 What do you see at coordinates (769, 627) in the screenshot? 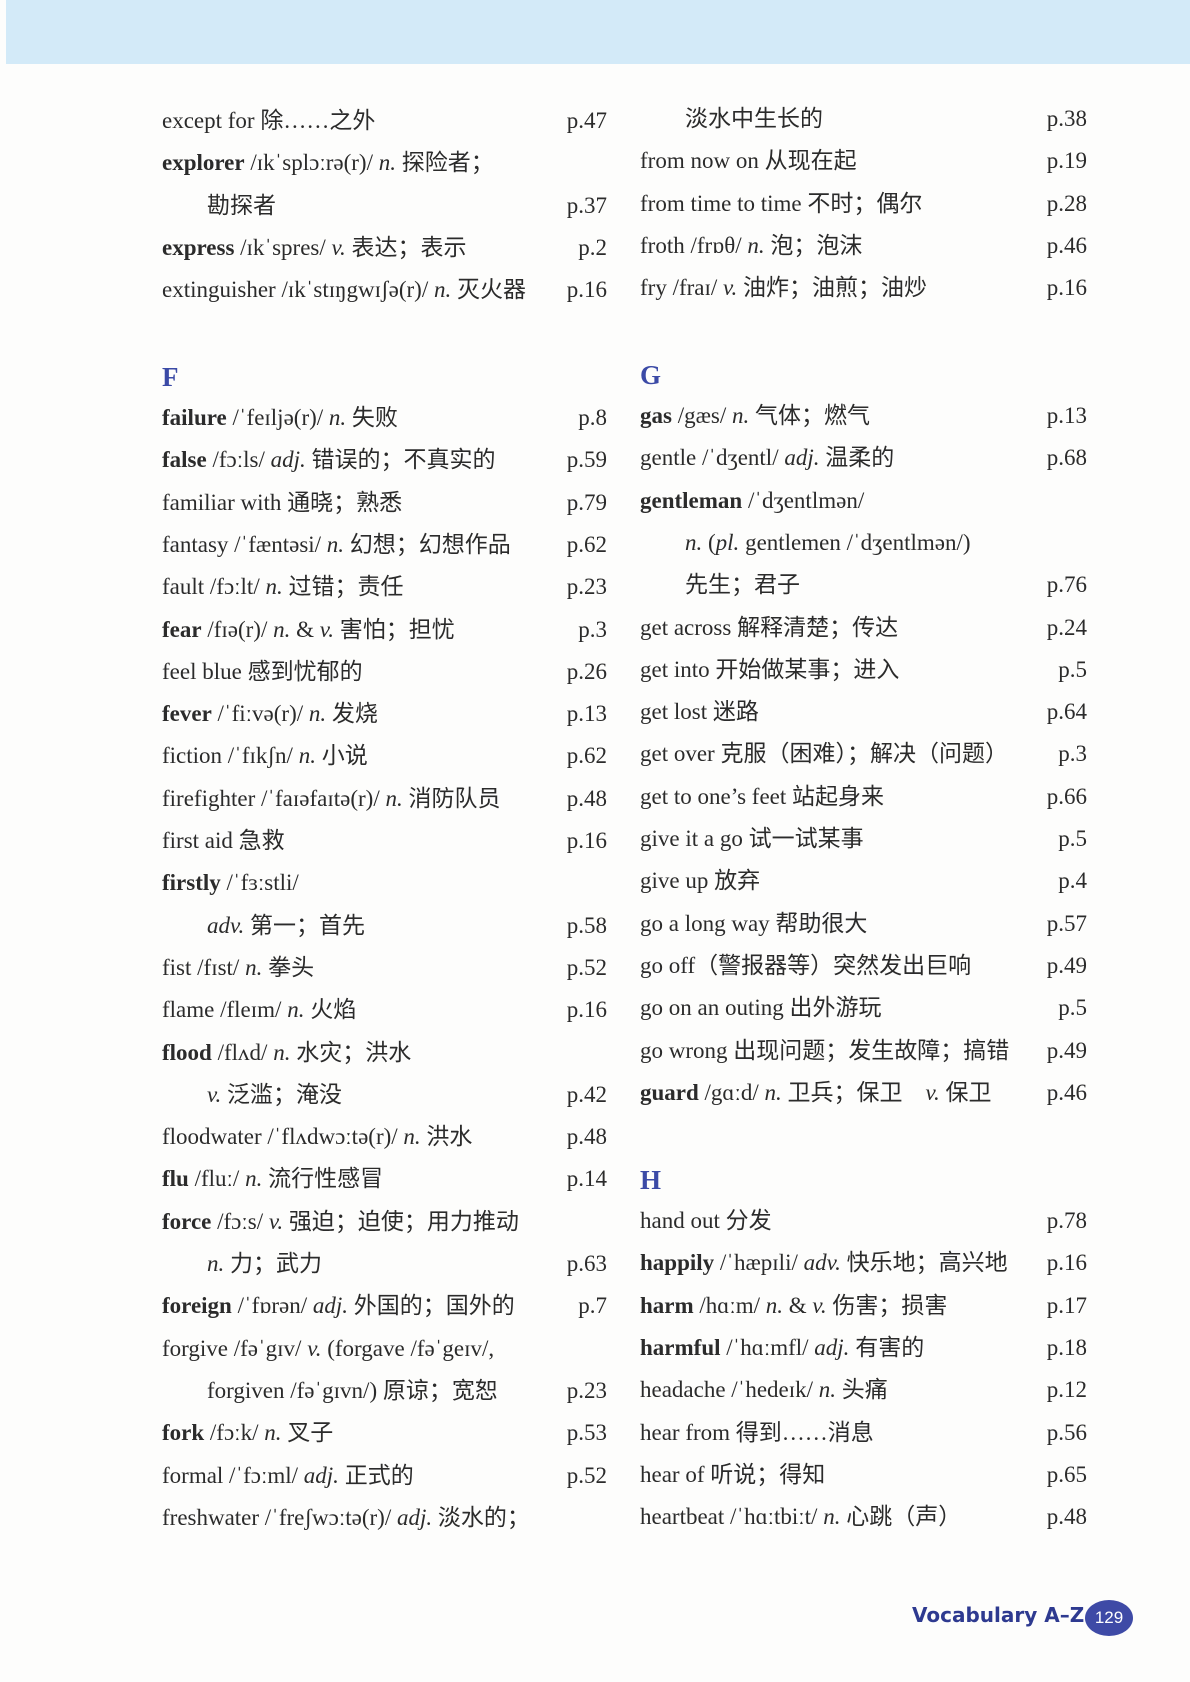
I see `entry-segment: get across 解释清楚；传达` at bounding box center [769, 627].